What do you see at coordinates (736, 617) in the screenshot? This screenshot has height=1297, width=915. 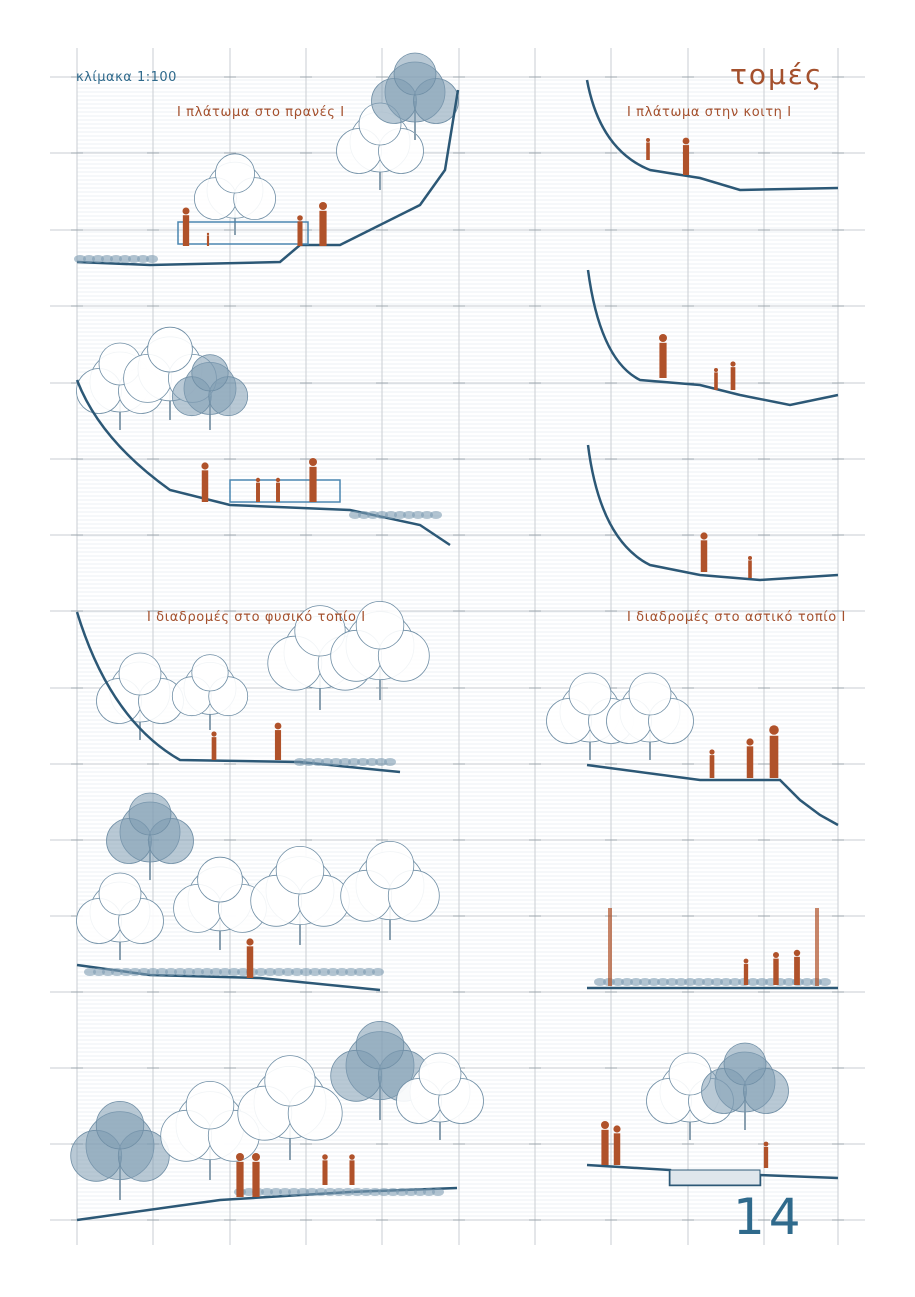 I see `section-title-urban-paths: I διαδρομές στο αστικό τοπίο I` at bounding box center [736, 617].